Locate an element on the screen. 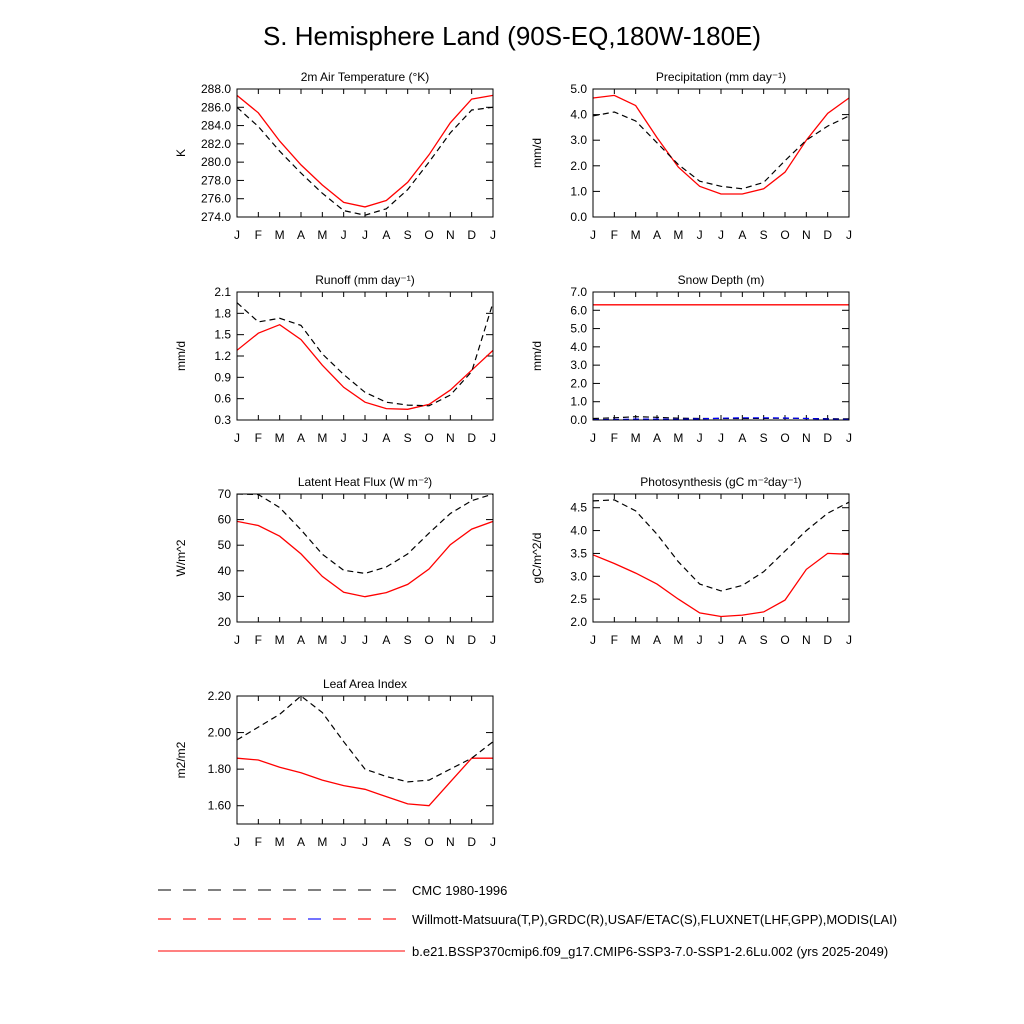  y-axis-label: m2/m2 is located at coordinates (181, 759).